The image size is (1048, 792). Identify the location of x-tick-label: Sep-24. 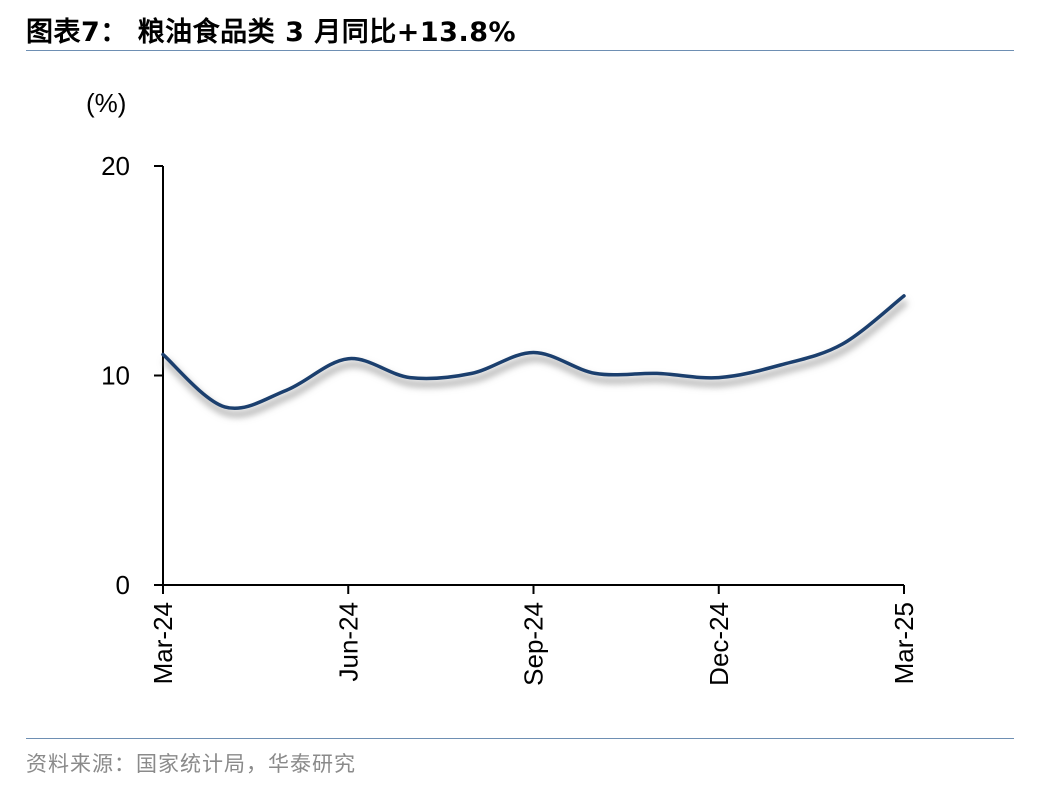
(534, 644).